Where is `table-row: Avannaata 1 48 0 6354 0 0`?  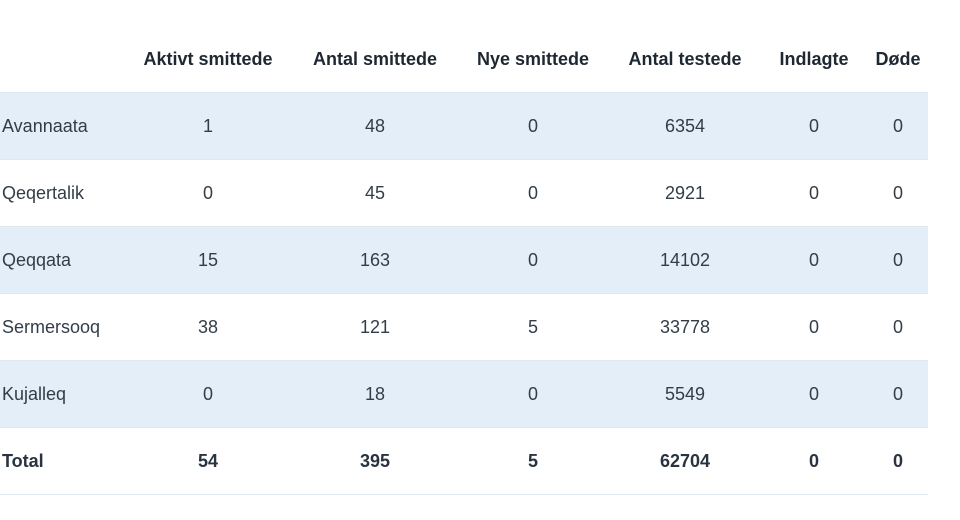
table-row: Avannaata 1 48 0 6354 0 0 is located at coordinates (464, 126).